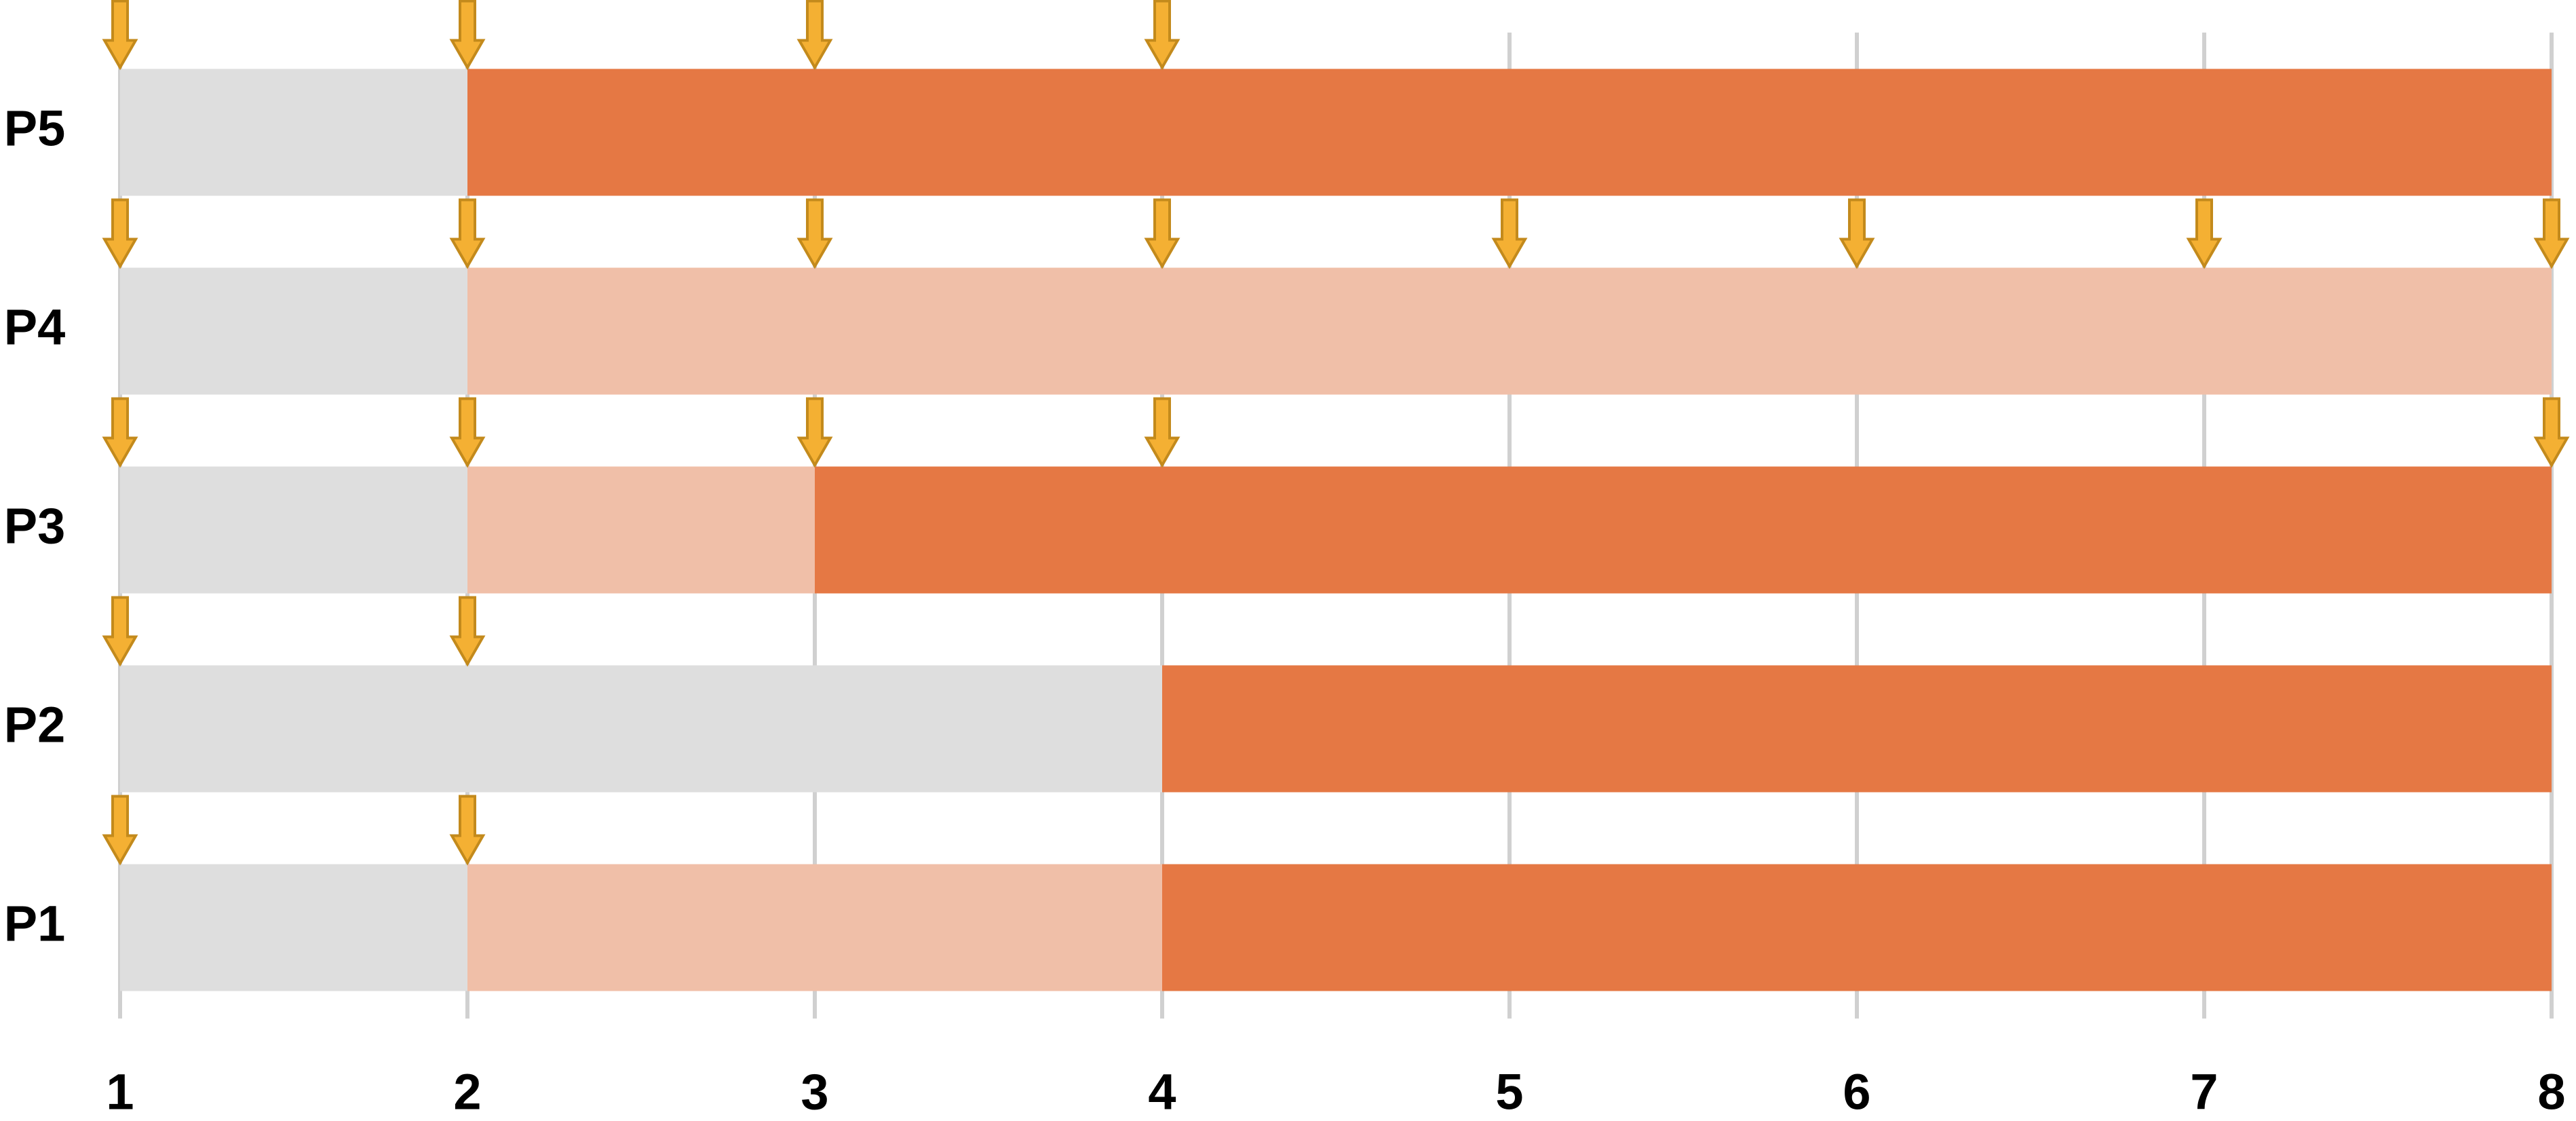 This screenshot has height=1121, width=2576. Describe the element at coordinates (120, 1092) in the screenshot. I see `x-tick-label: 1` at that location.